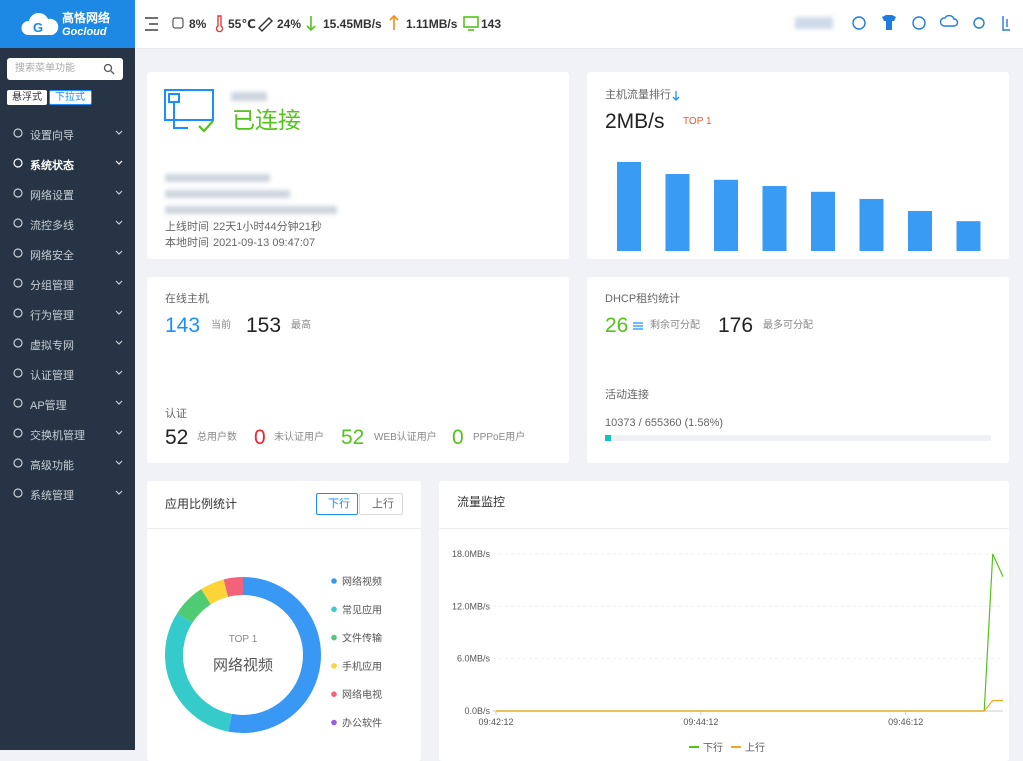 The height and width of the screenshot is (761, 1023). I want to click on menu-item: 交换机管理, so click(67, 433).